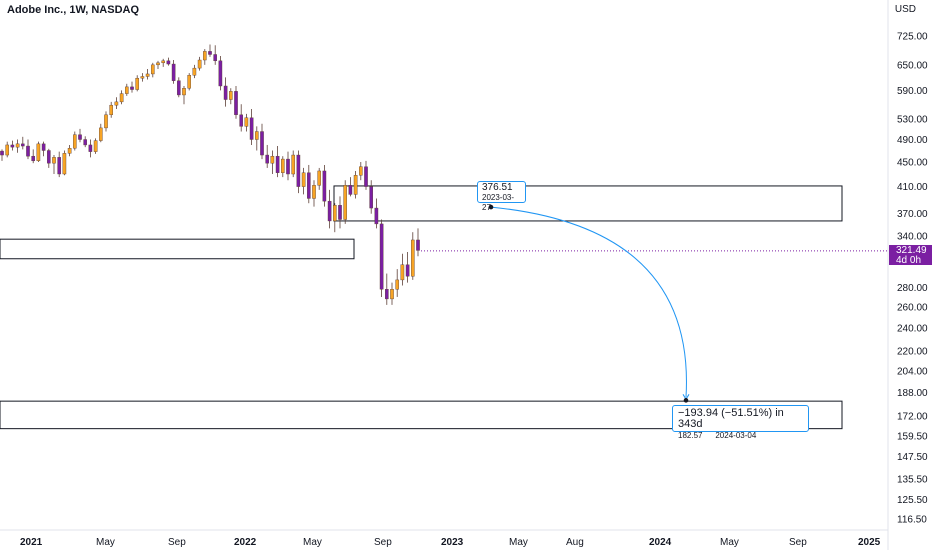 The image size is (932, 550). Describe the element at coordinates (686, 400) in the screenshot. I see `measure-end-point` at that location.